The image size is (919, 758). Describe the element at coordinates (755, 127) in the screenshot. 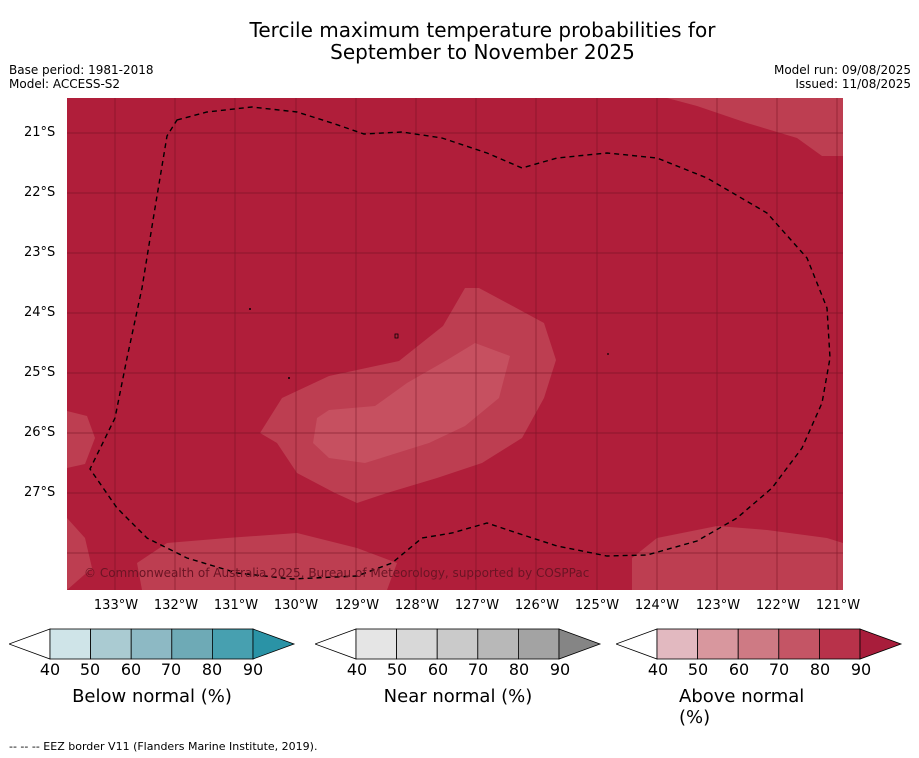

I see `region-70-80-topright` at that location.